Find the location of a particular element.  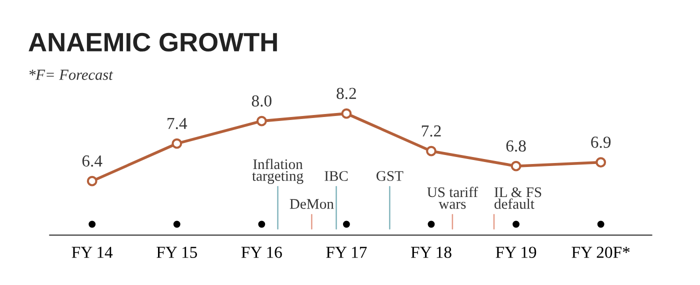

text: US tariff wars is located at coordinates (452, 197).